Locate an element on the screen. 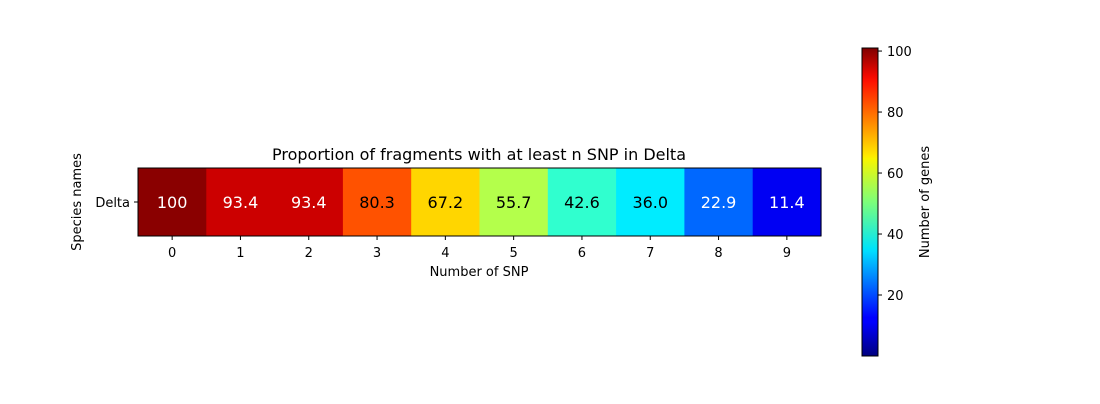 The image size is (1100, 404). colorbar-frame is located at coordinates (870, 202).